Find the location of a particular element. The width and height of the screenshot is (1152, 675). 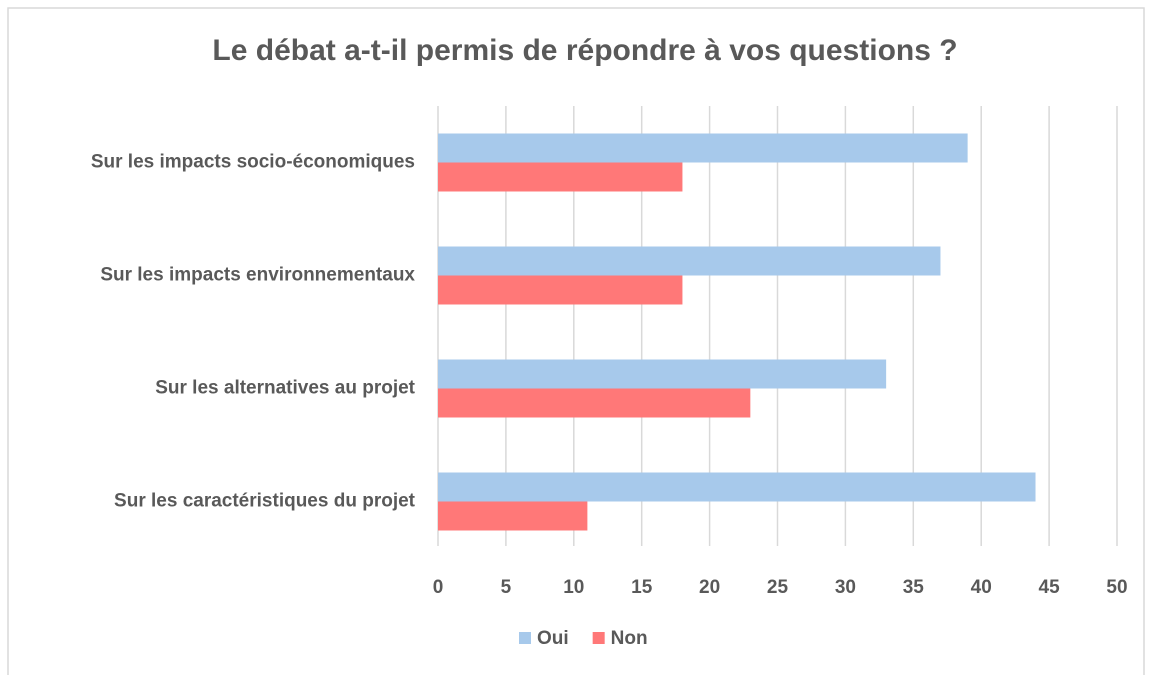

legend-label: Oui is located at coordinates (553, 638).